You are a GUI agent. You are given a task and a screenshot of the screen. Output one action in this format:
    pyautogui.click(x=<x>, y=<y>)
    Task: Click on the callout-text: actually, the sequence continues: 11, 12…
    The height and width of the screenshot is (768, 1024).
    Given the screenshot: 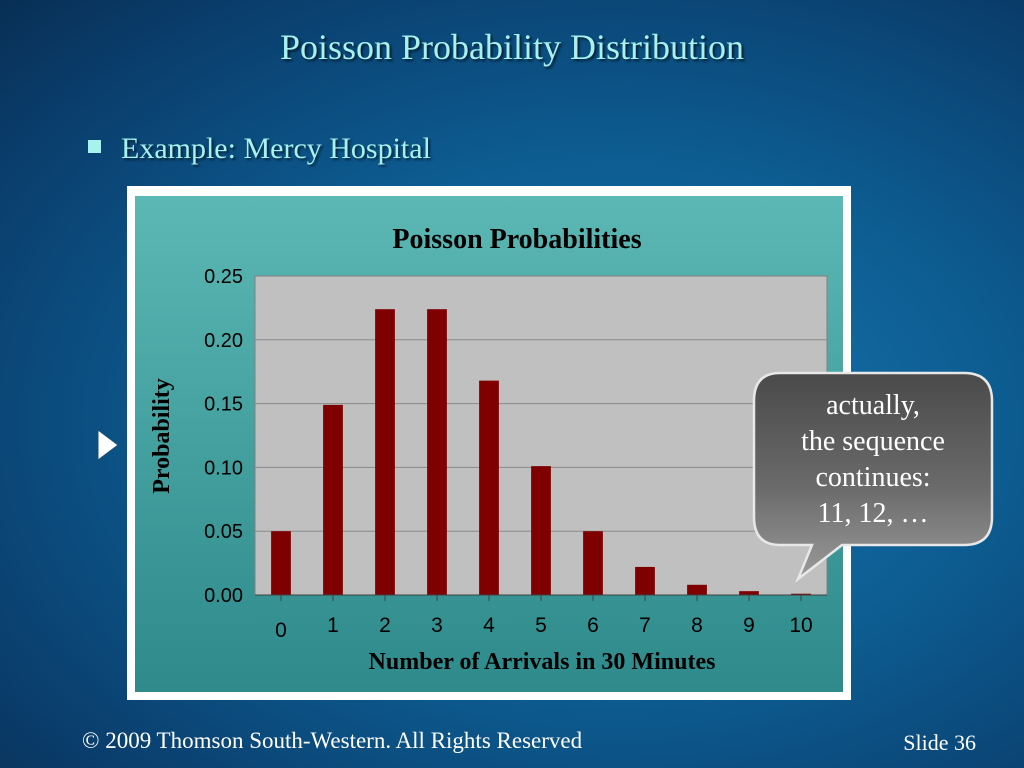 What is the action you would take?
    pyautogui.click(x=873, y=460)
    